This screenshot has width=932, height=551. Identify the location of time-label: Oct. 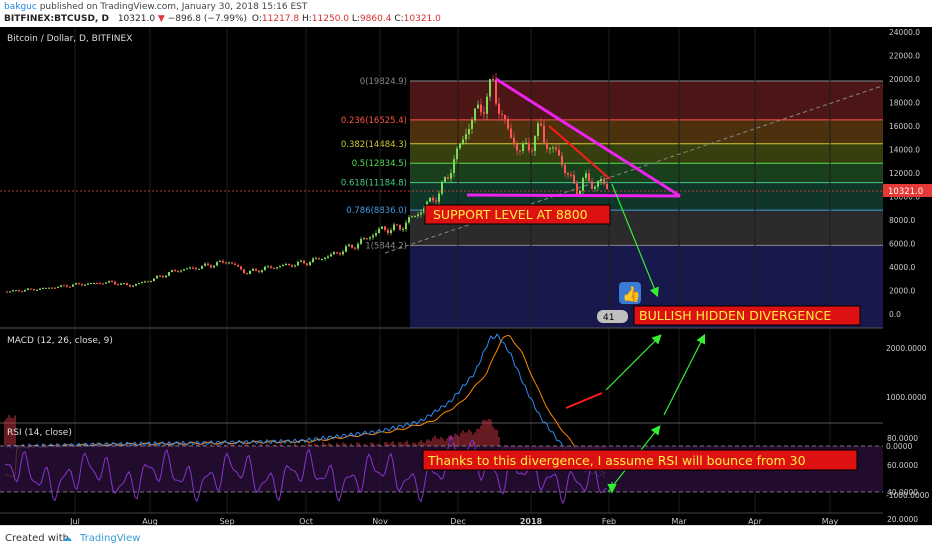
(306, 521).